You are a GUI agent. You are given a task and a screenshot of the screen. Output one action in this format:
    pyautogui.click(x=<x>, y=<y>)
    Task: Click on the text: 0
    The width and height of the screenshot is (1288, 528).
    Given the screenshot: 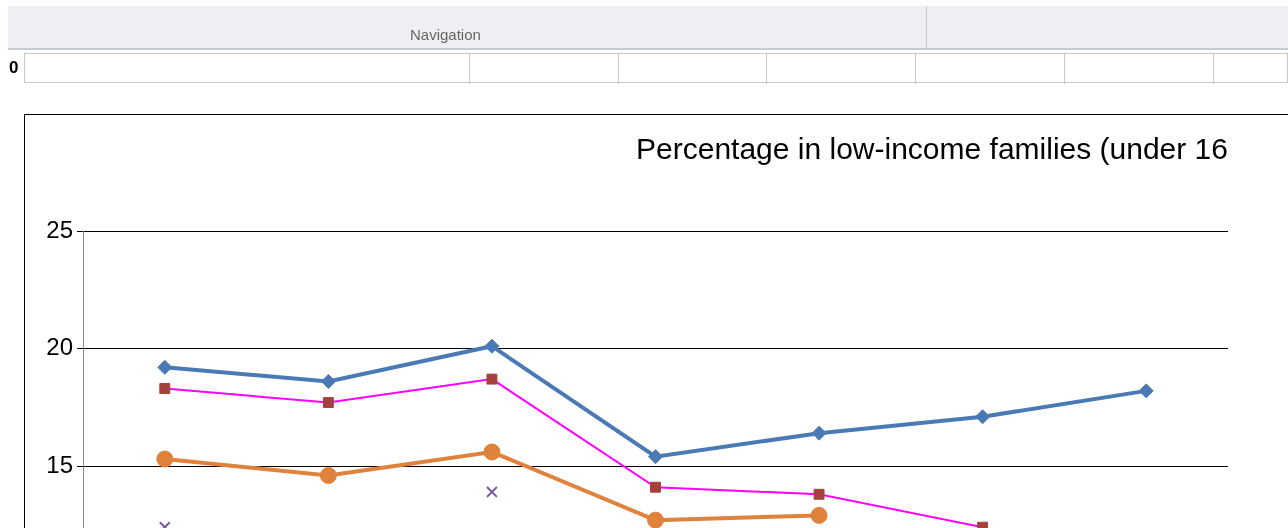 What is the action you would take?
    pyautogui.click(x=14, y=68)
    